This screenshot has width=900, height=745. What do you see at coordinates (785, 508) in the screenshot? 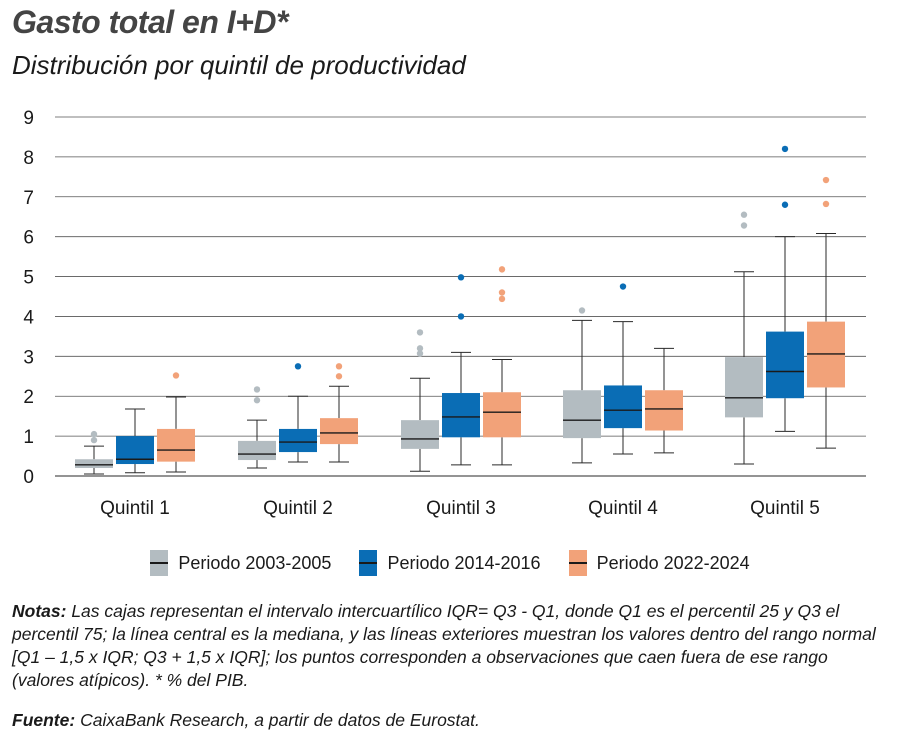
I see `x-tick-label: Quintil 5` at bounding box center [785, 508].